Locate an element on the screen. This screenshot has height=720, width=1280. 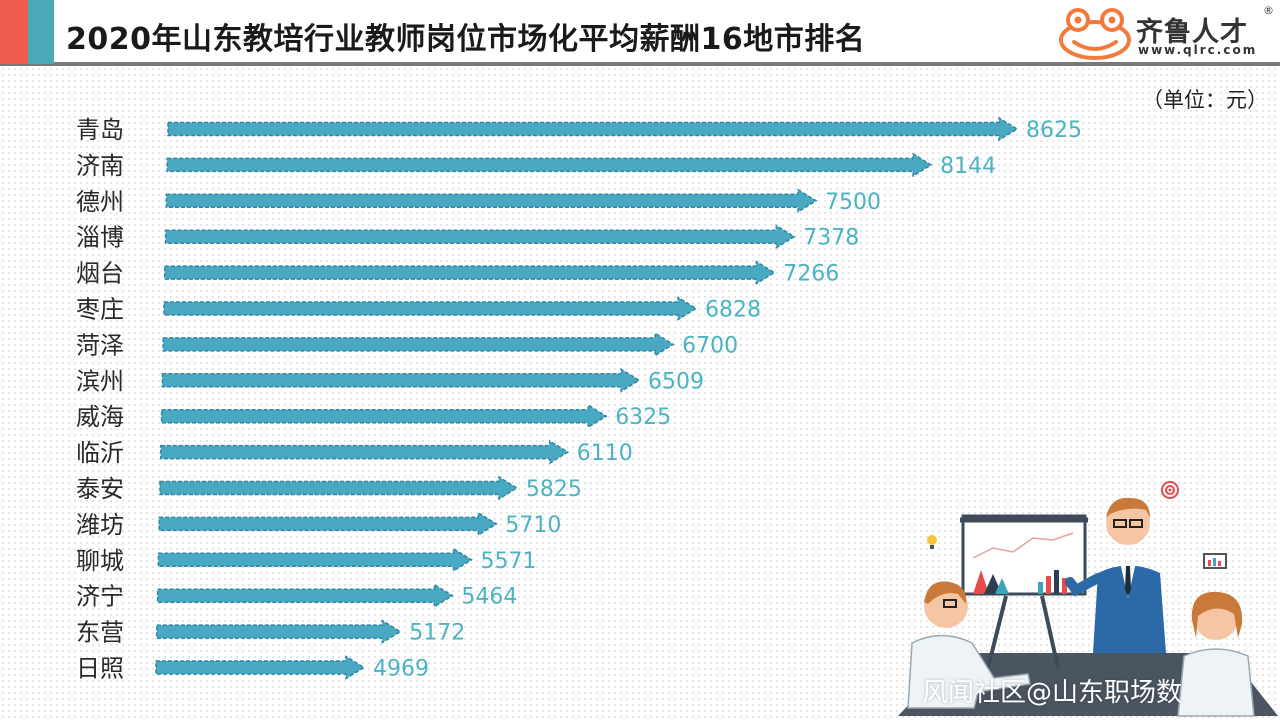
category-label: 东营 is located at coordinates (100, 633).